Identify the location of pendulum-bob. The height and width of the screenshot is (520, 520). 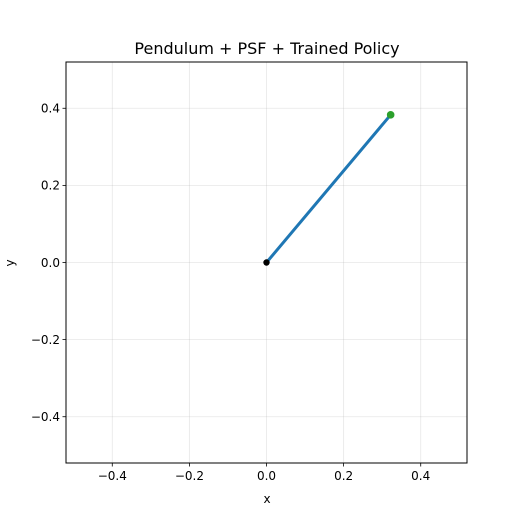
(390, 115).